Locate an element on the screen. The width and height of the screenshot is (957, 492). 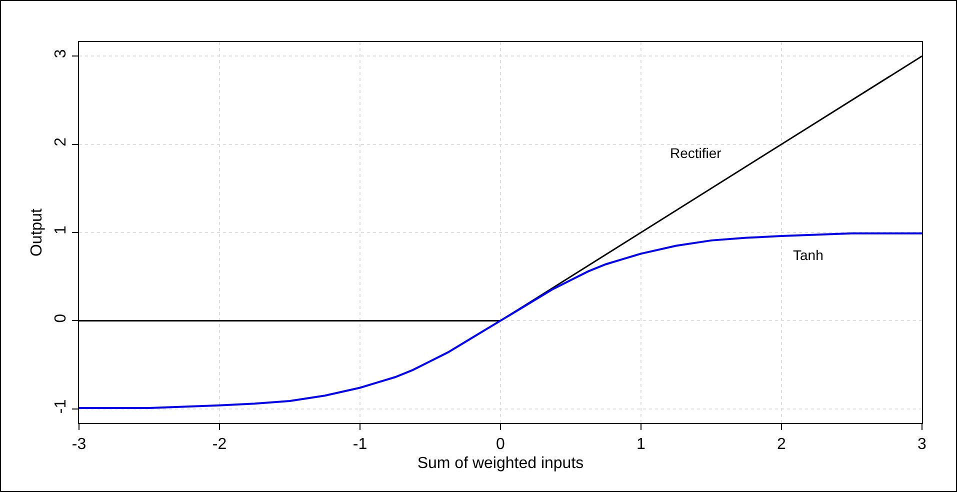
y-tick-label: 0 is located at coordinates (61, 318).